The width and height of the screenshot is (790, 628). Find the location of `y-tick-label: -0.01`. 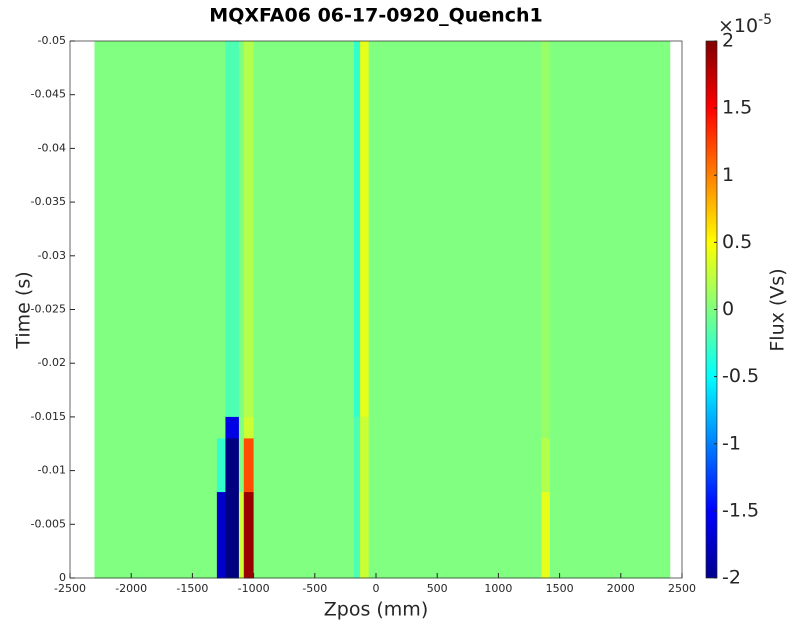

y-tick-label: -0.01 is located at coordinates (52, 470).